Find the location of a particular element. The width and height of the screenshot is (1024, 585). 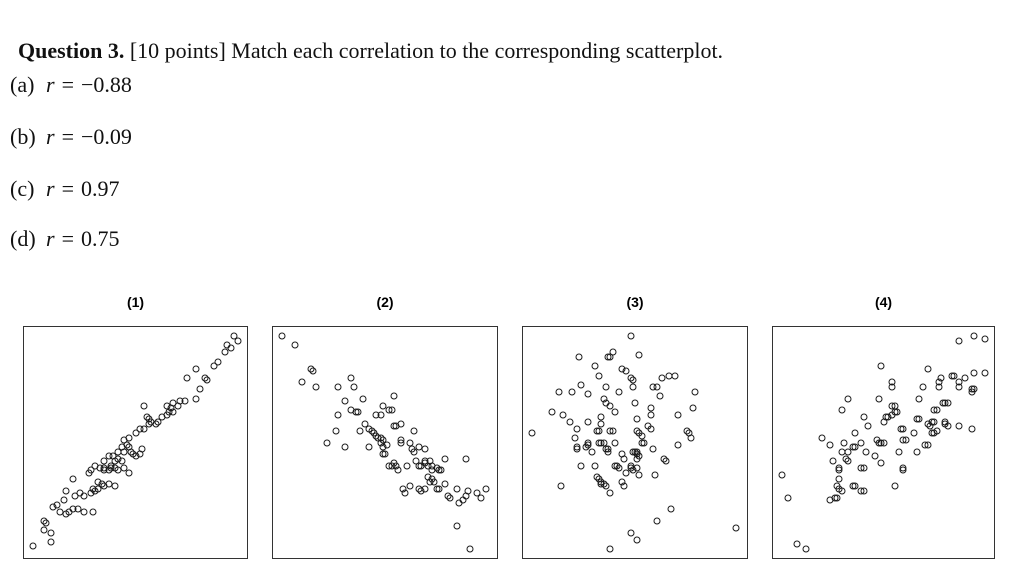

scatterplot-4-canvas is located at coordinates (883, 442).